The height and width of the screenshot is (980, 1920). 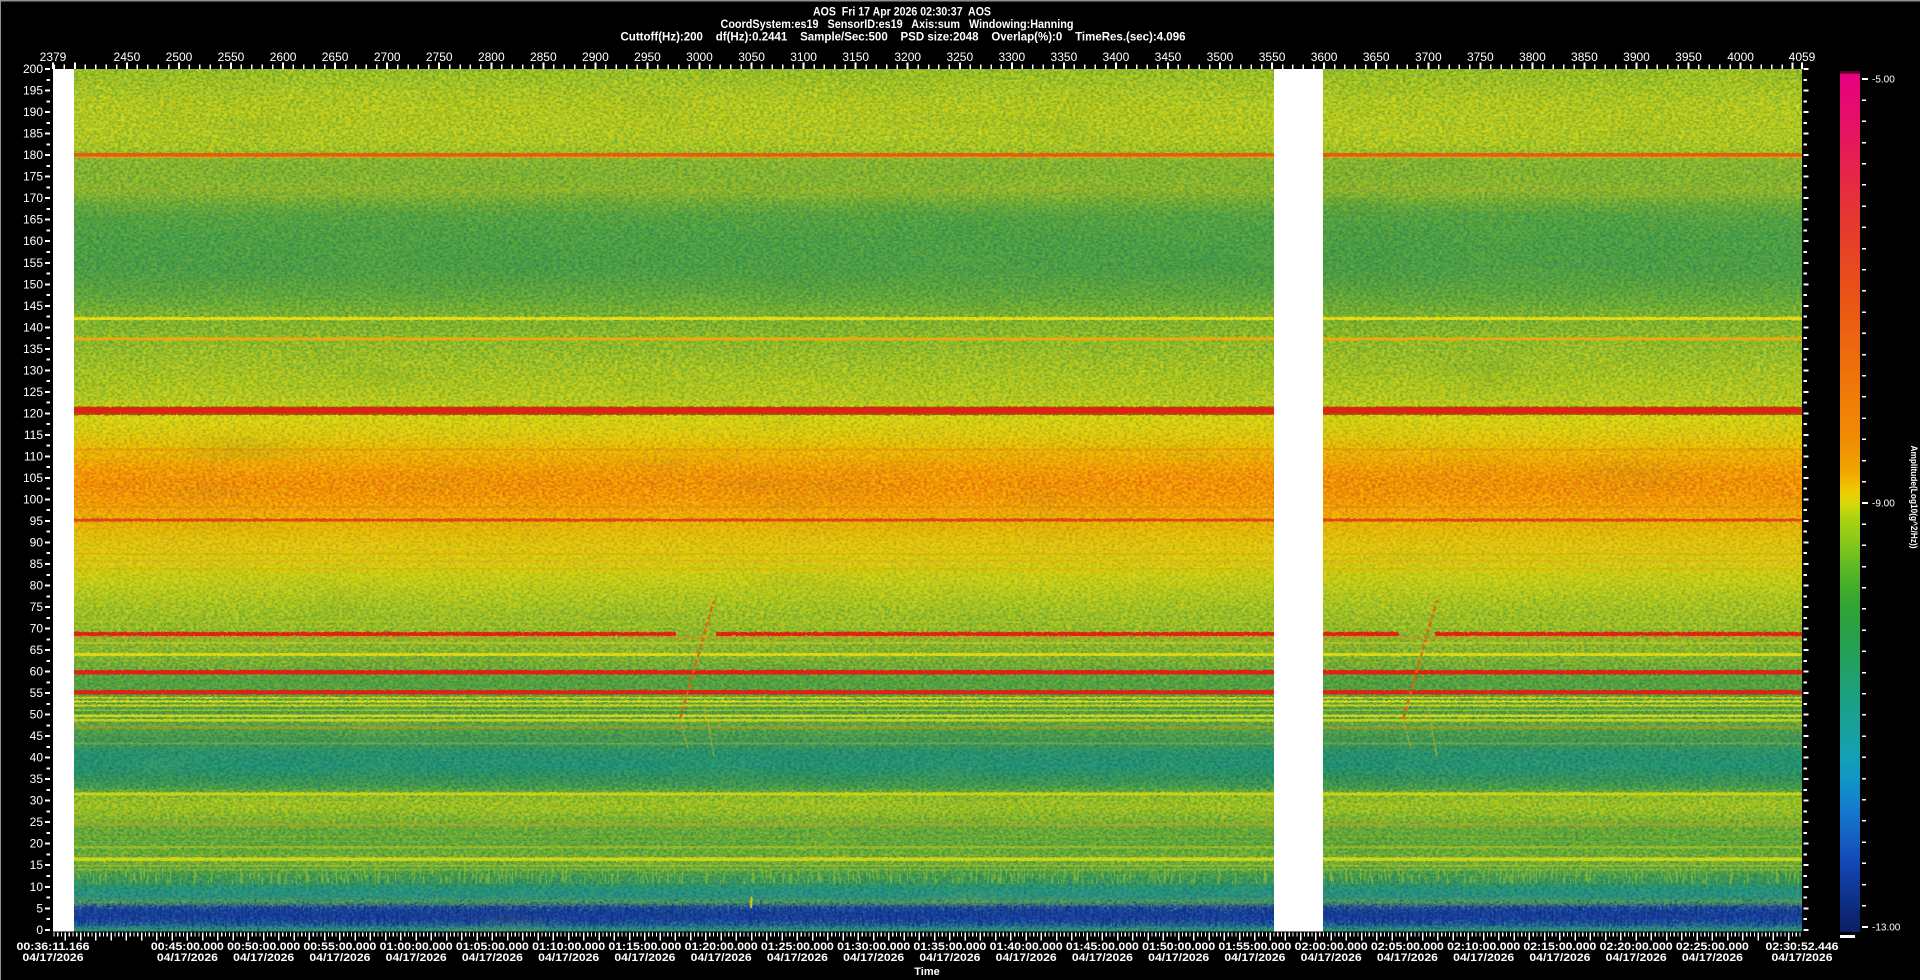 What do you see at coordinates (387, 57) in the screenshot?
I see `svg-text: 2700` at bounding box center [387, 57].